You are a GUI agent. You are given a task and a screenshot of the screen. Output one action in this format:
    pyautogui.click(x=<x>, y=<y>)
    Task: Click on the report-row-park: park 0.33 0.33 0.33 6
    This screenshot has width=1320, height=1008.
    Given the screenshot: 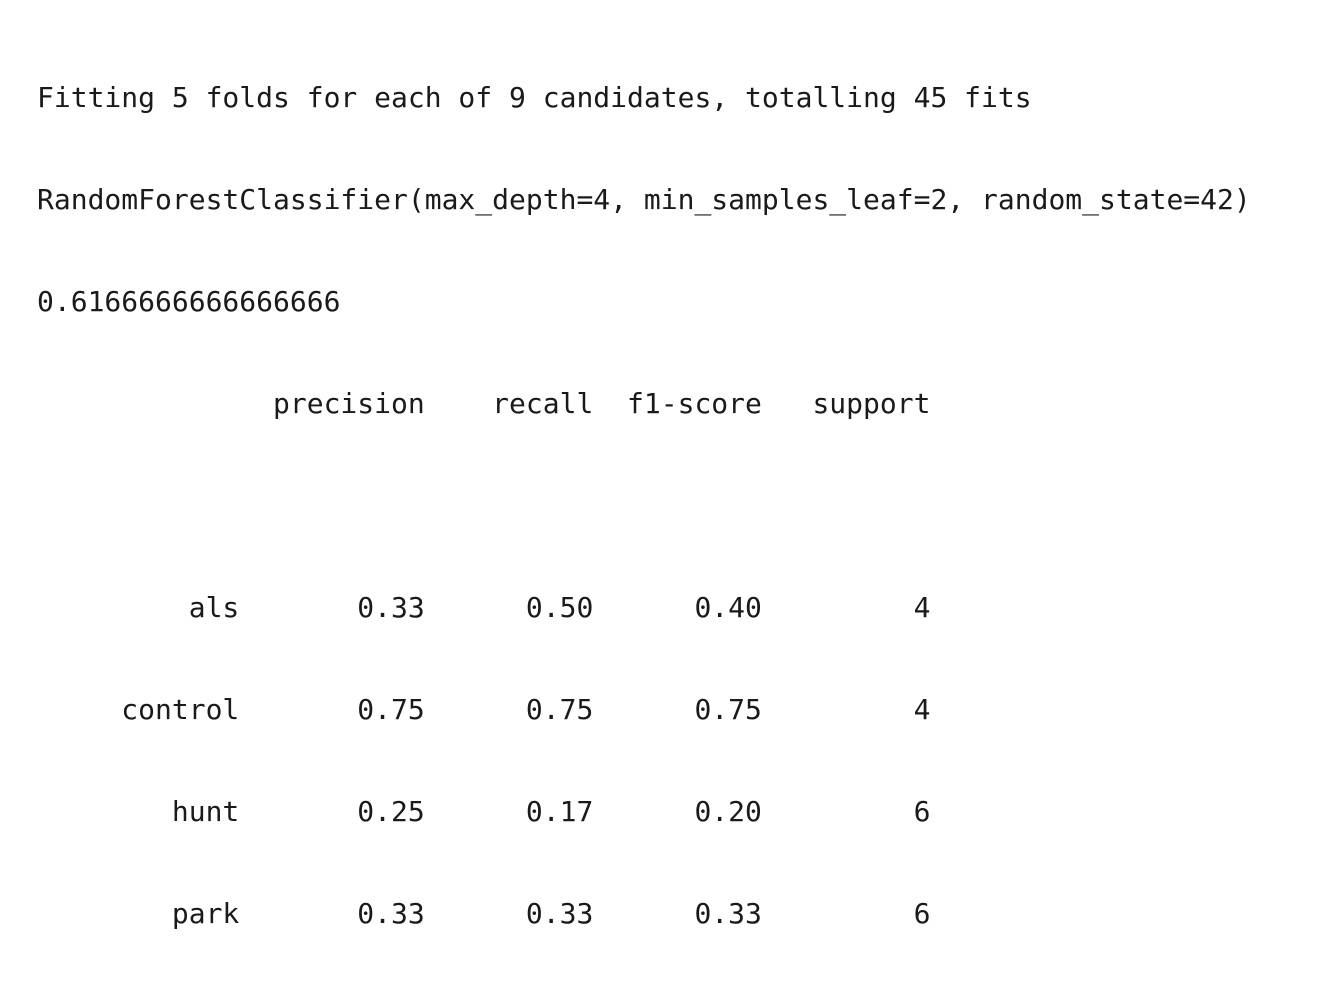 What is the action you would take?
    pyautogui.click(x=484, y=913)
    